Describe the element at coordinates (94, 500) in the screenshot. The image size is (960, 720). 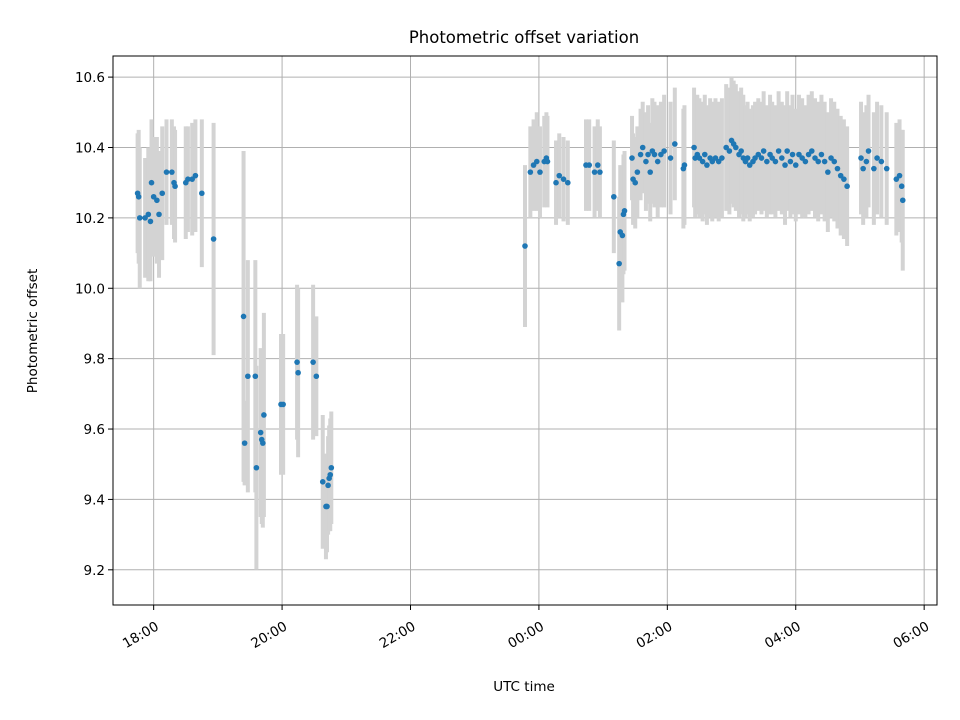
I see `y-tick-label: 9.4` at that location.